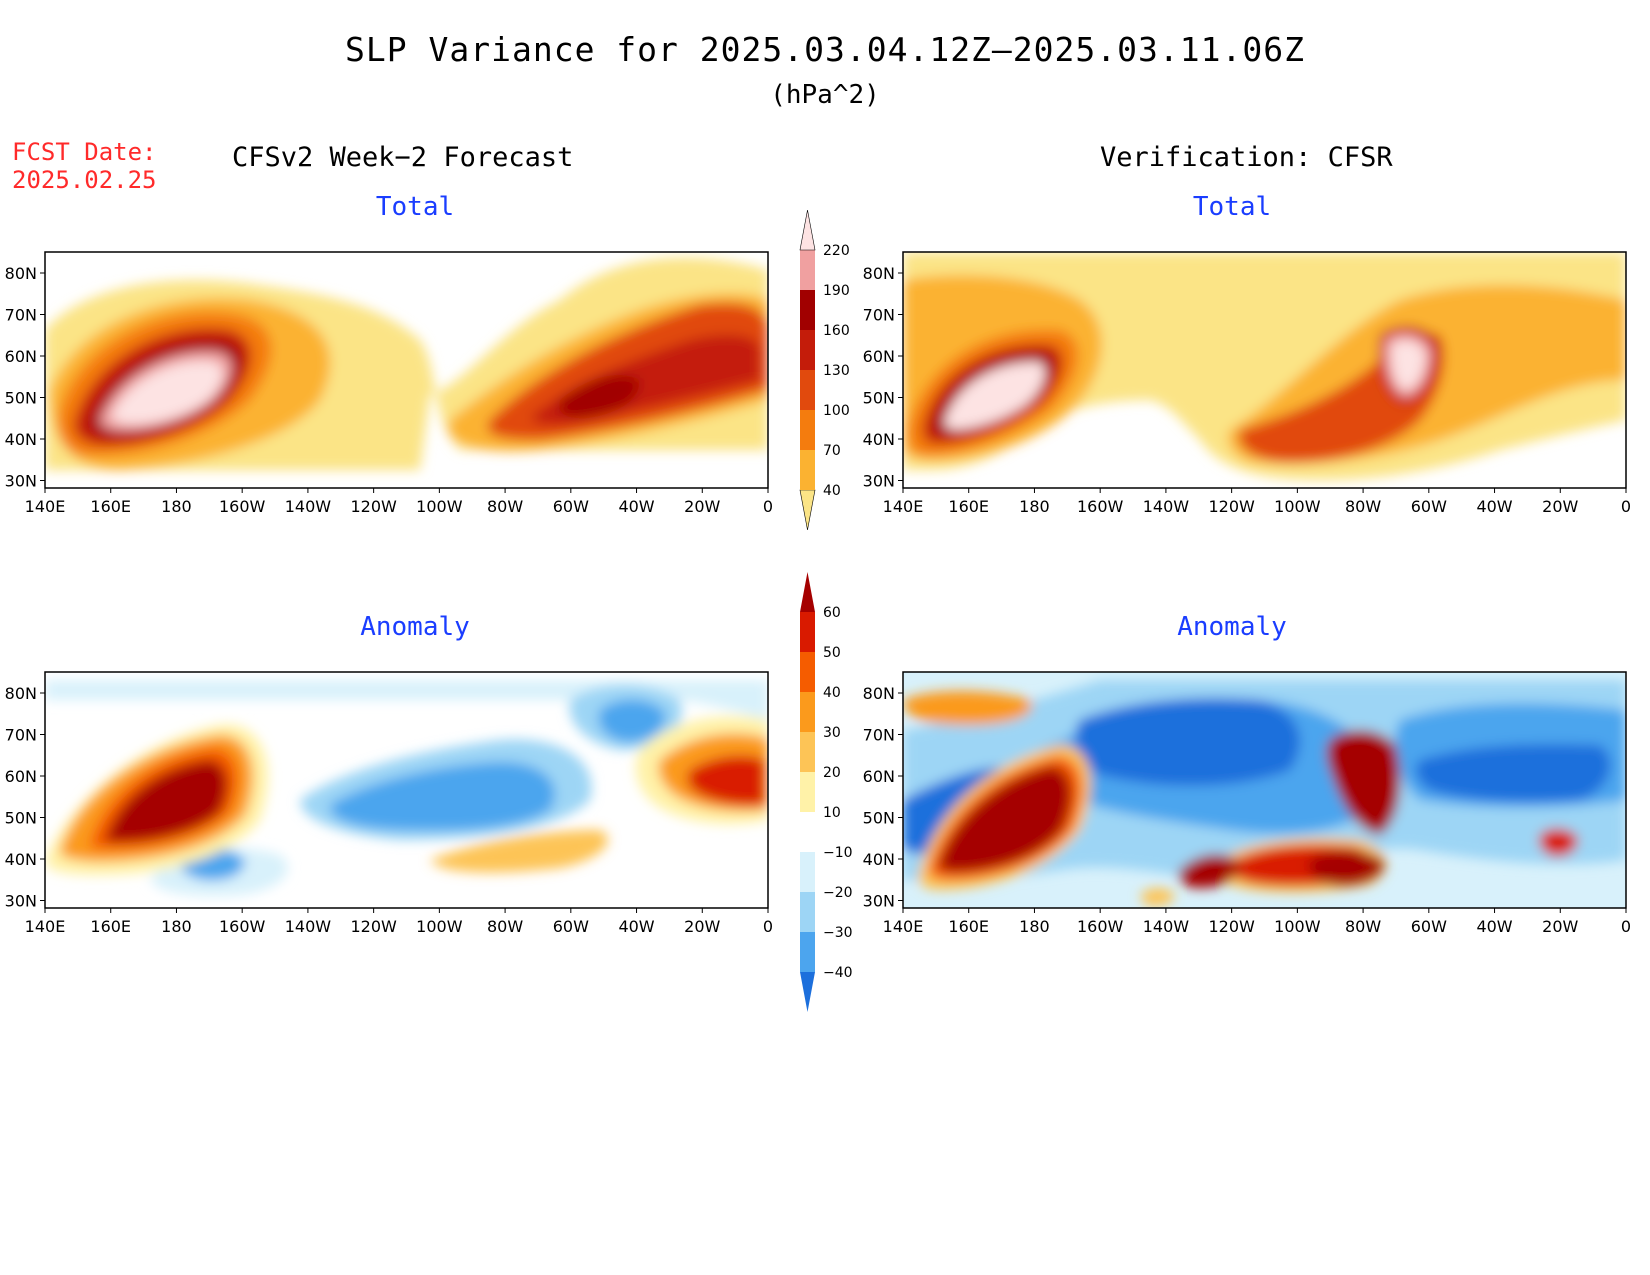  Describe the element at coordinates (832, 653) in the screenshot. I see `colorbar-level-label: 50` at that location.